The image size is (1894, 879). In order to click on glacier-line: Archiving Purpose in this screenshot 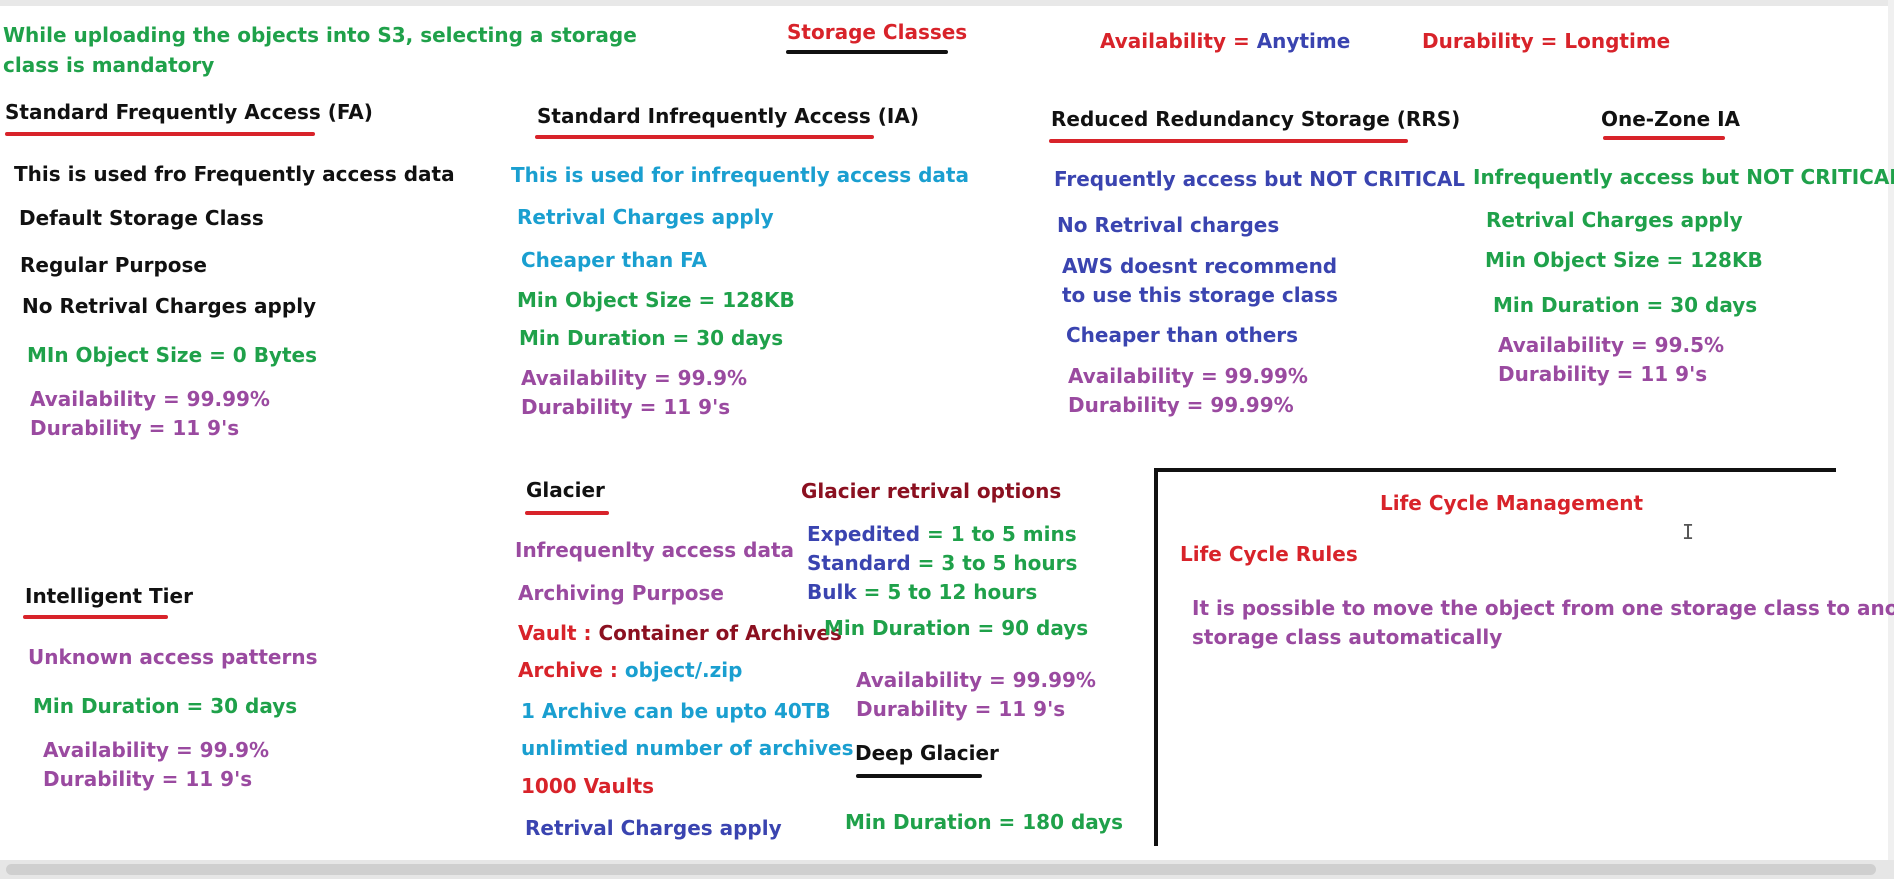, I will do `click(621, 593)`.